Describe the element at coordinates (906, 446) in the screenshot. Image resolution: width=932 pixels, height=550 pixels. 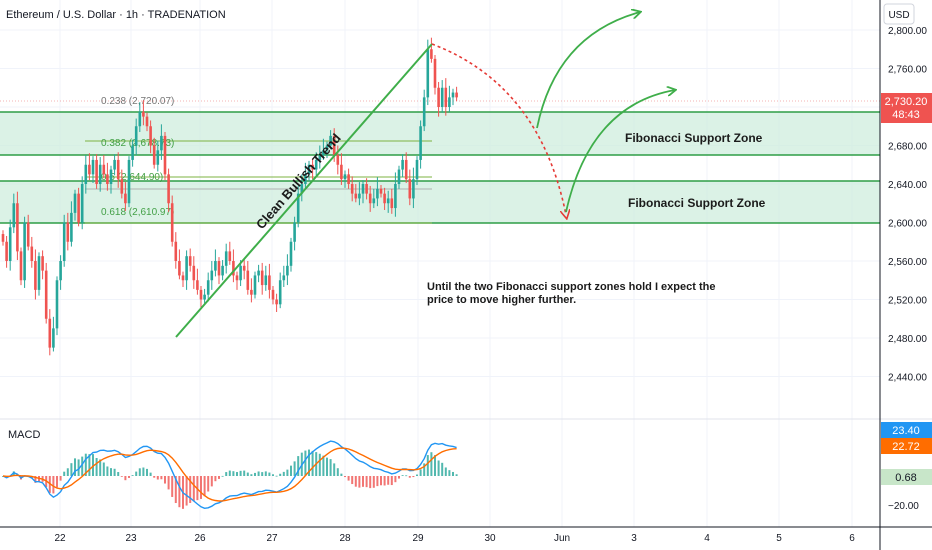
I see `signal-value-tag` at that location.